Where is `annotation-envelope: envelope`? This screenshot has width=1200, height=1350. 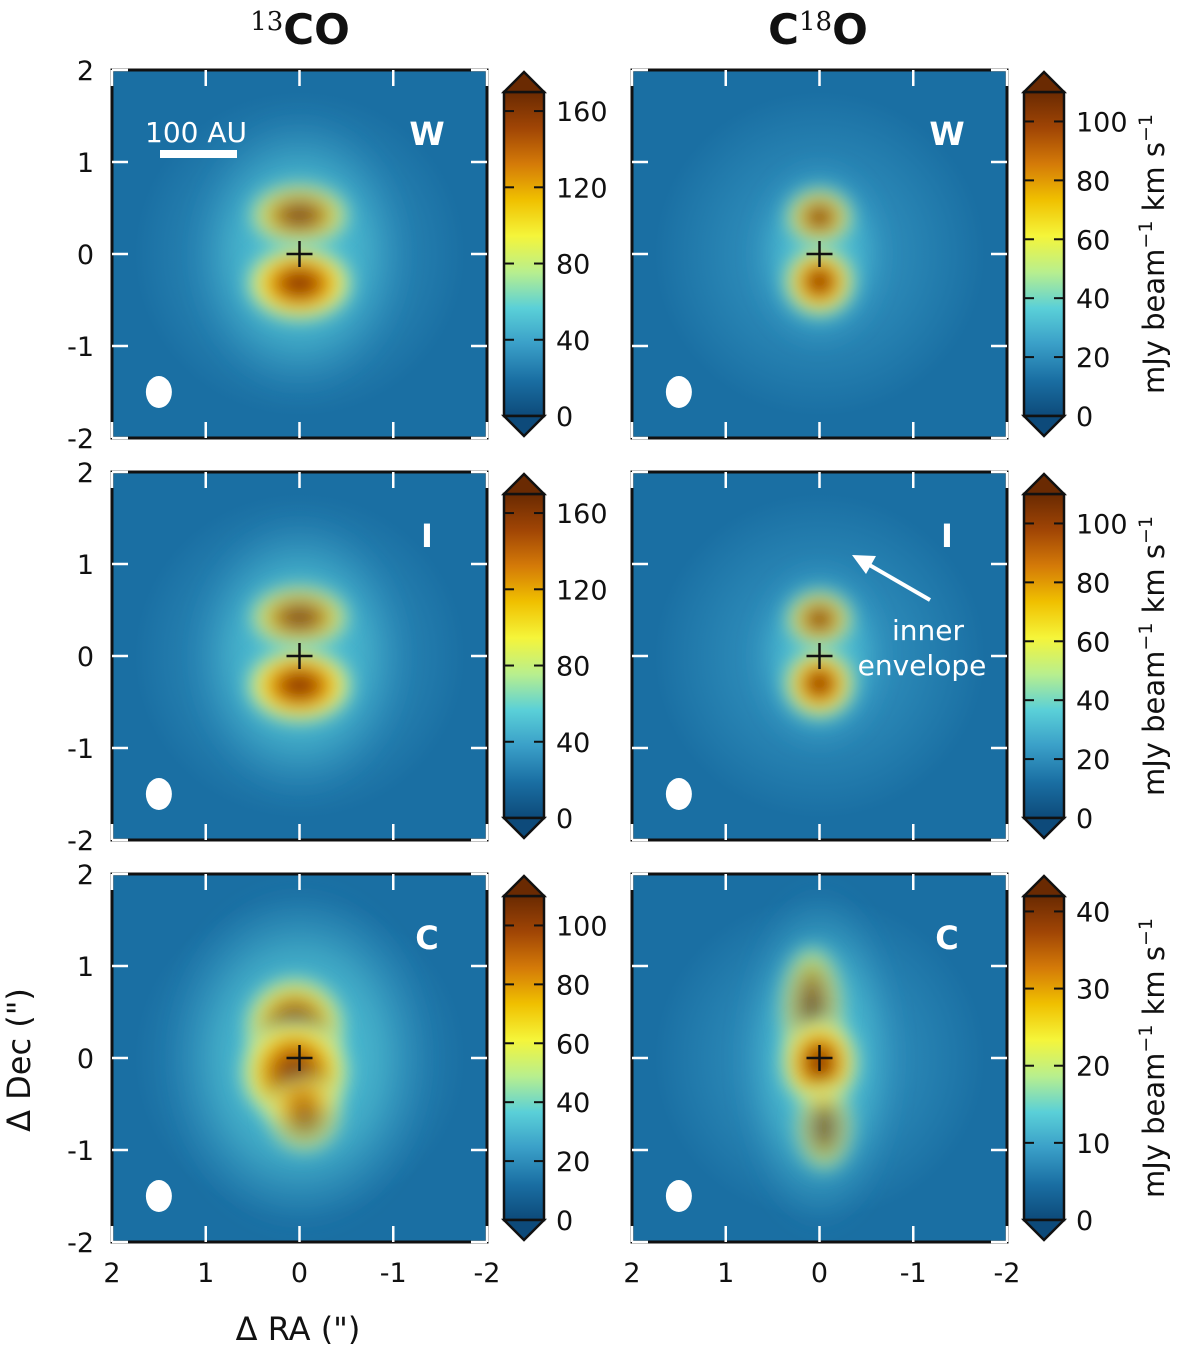
annotation-envelope: envelope is located at coordinates (922, 665).